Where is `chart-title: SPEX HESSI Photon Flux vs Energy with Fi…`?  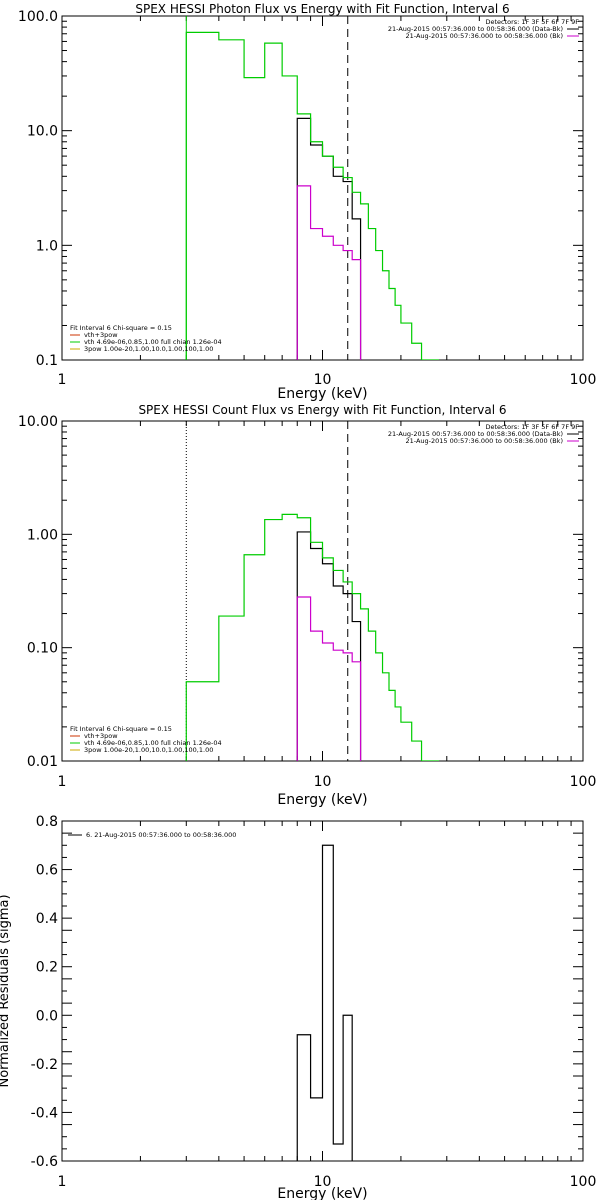
chart-title: SPEX HESSI Photon Flux vs Energy with Fi… is located at coordinates (322, 9).